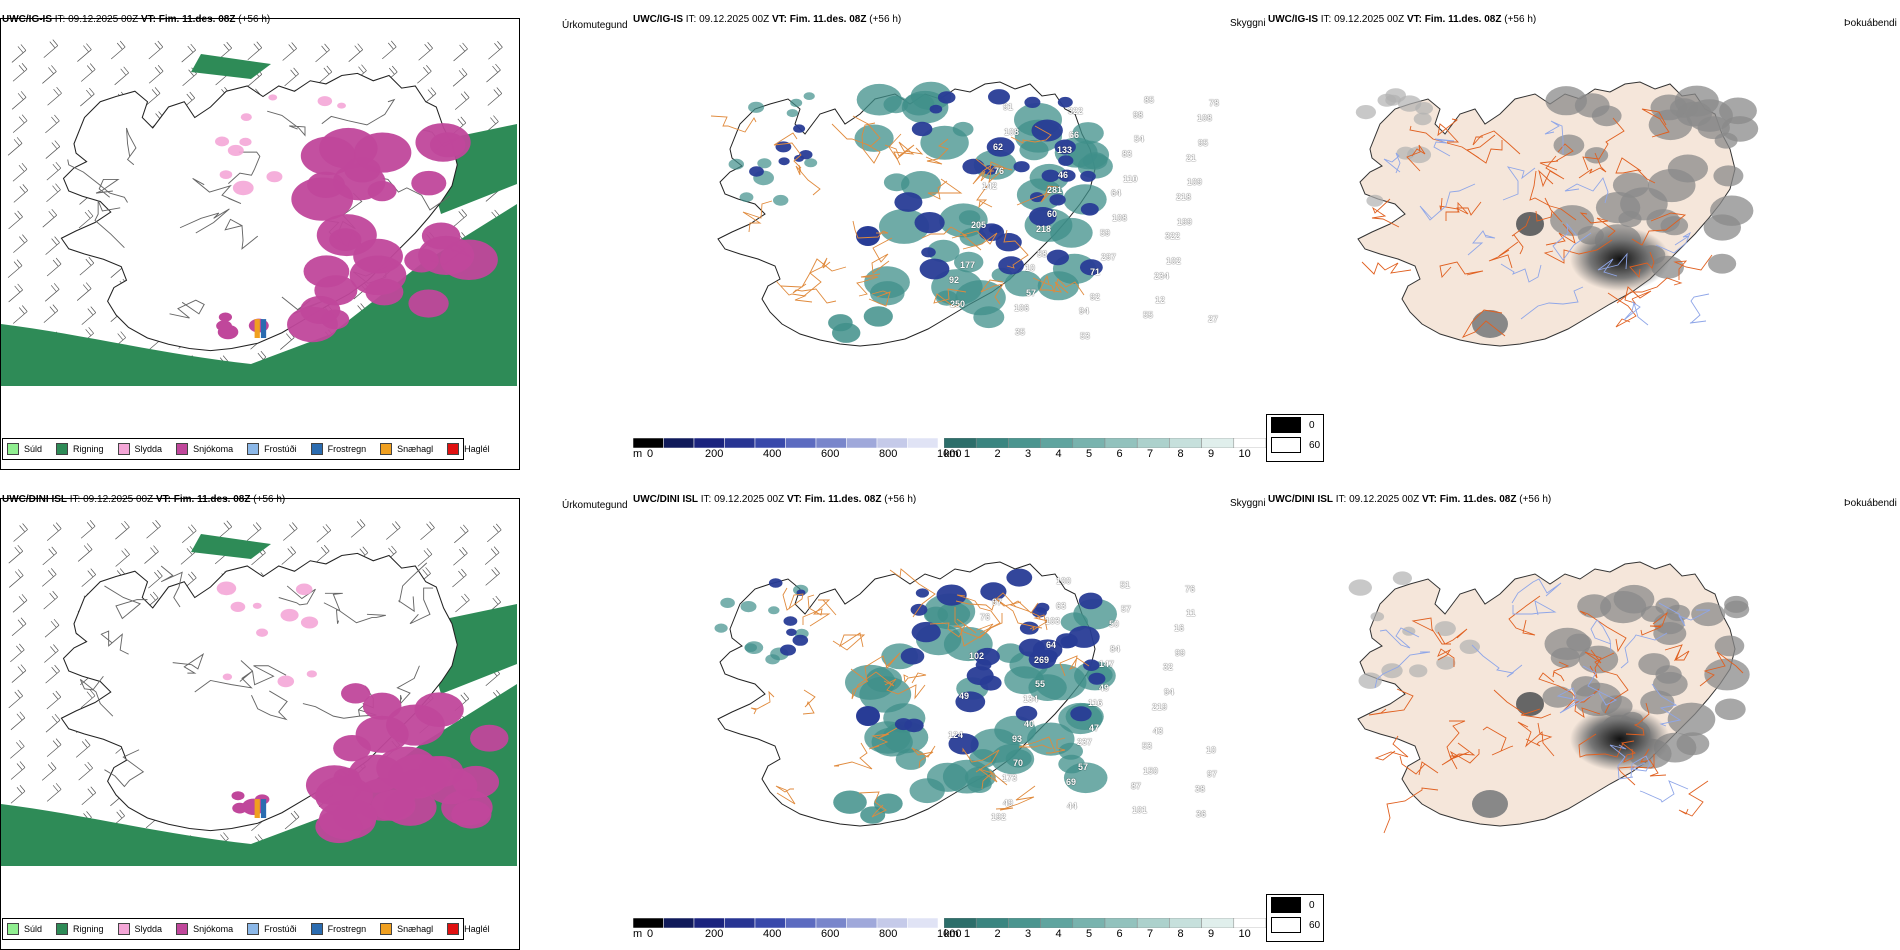  What do you see at coordinates (1095, 297) in the screenshot?
I see `visibility-value: 92` at bounding box center [1095, 297].